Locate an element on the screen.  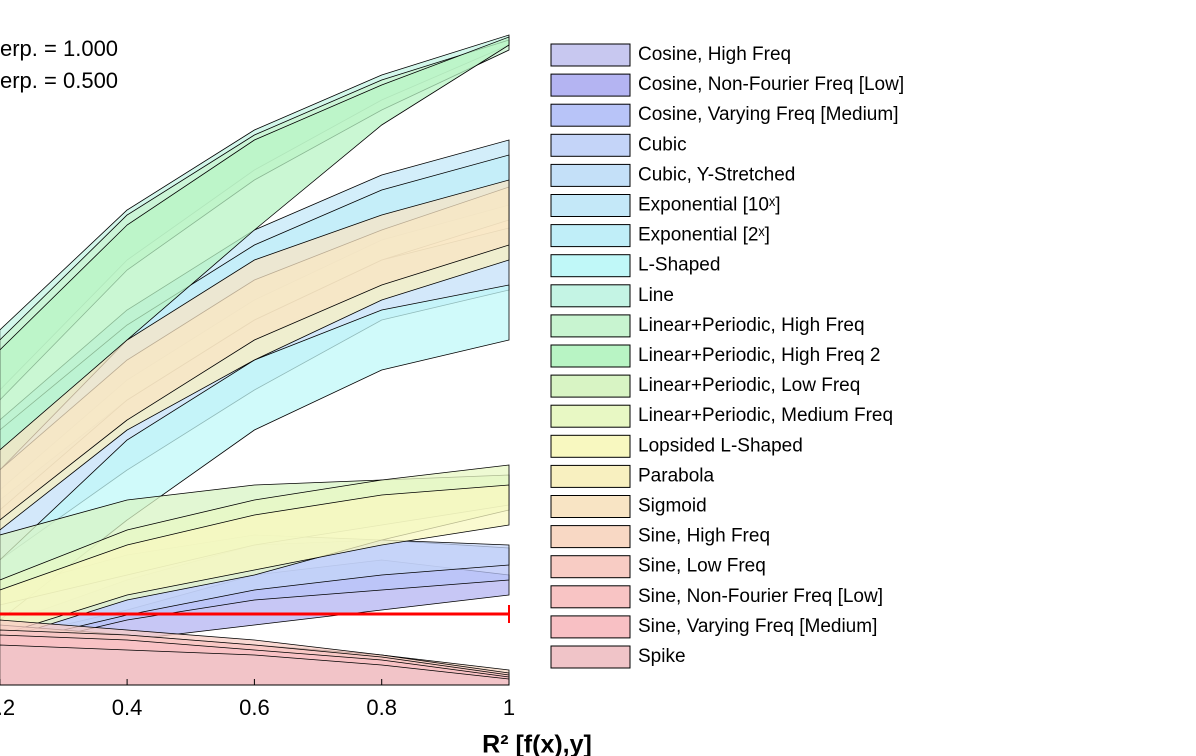
legend-label: Cosine, High Freq is located at coordinates (714, 54).